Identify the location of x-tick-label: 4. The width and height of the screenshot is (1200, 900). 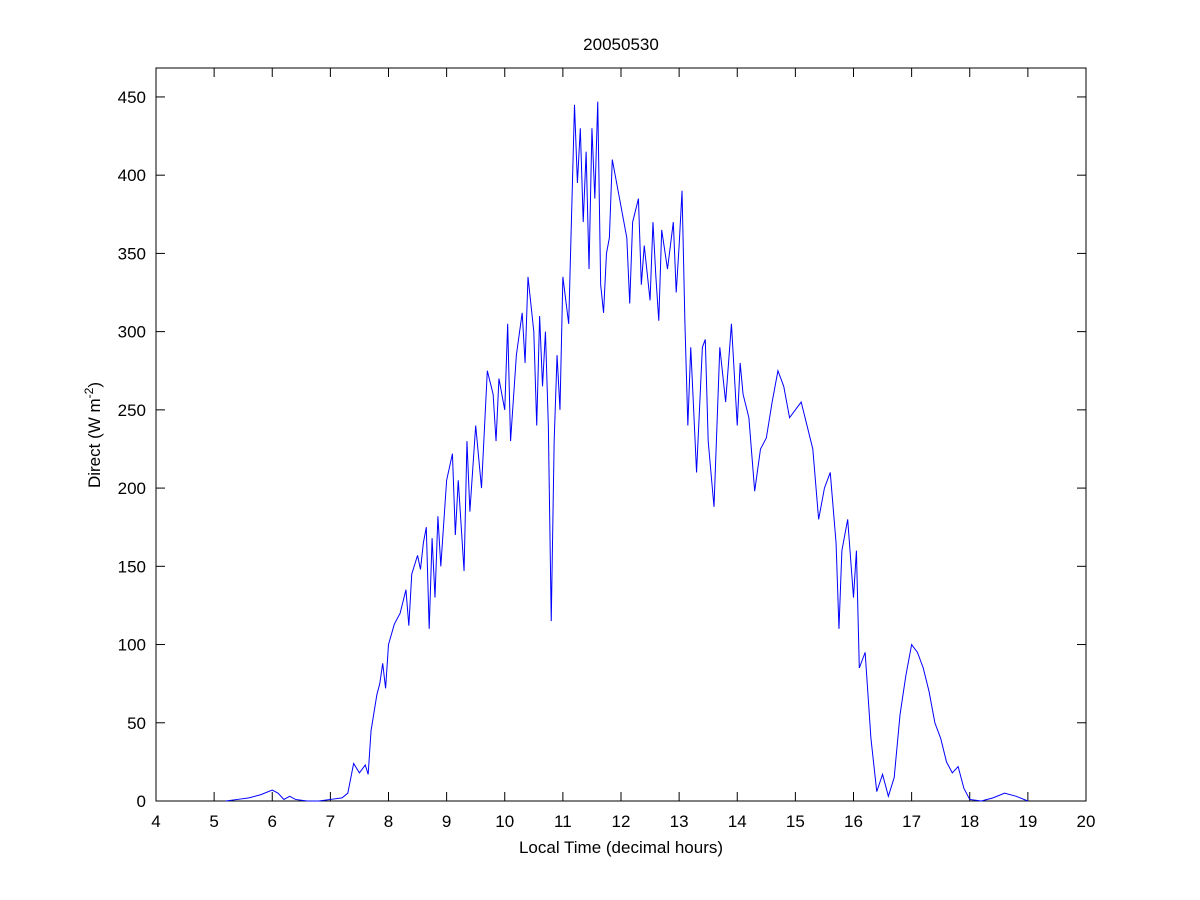
(155, 821).